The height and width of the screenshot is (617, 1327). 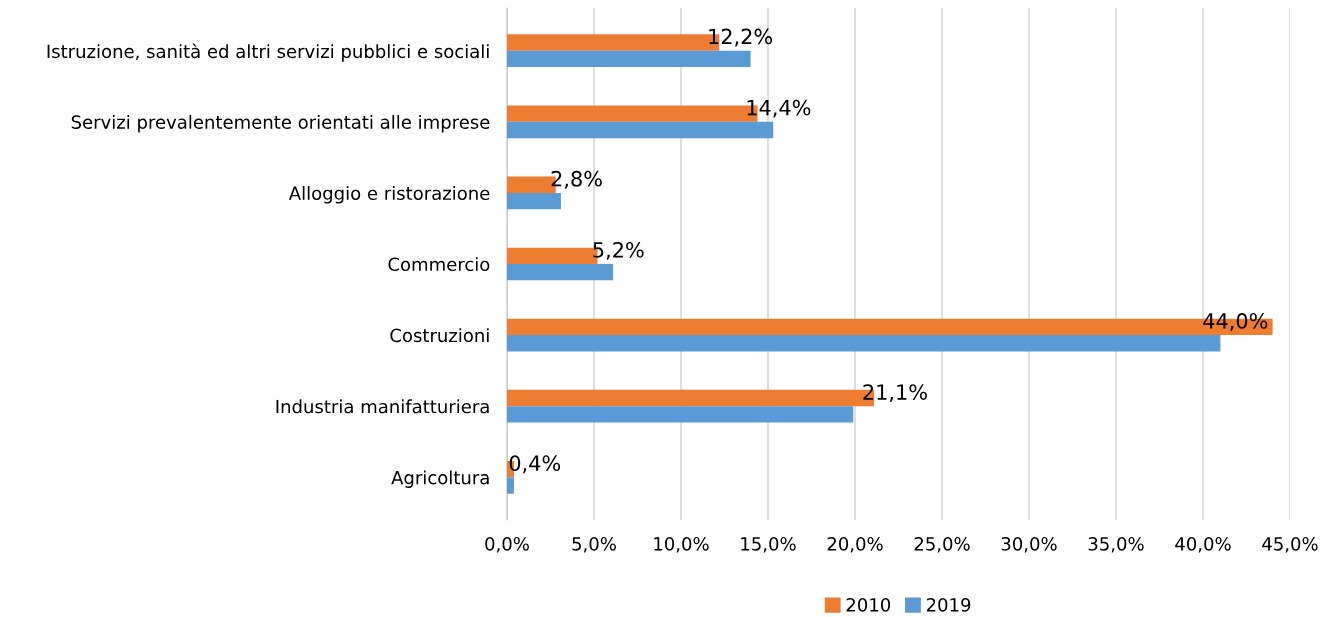 What do you see at coordinates (439, 264) in the screenshot?
I see `y-tick-label: Commercio` at bounding box center [439, 264].